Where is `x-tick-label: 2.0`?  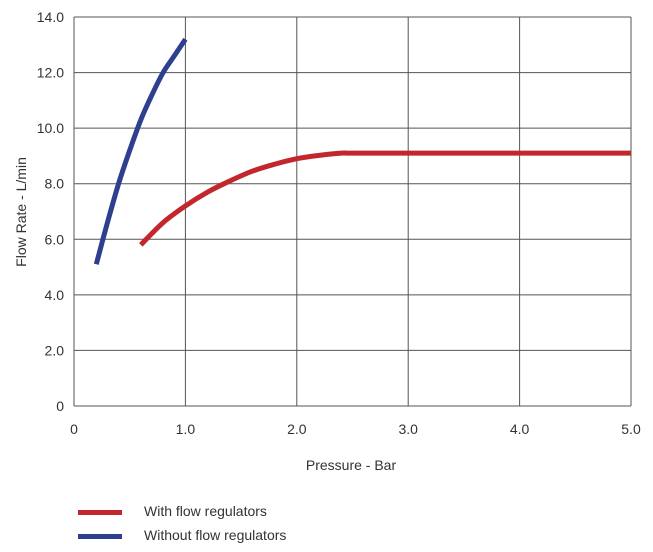 x-tick-label: 2.0 is located at coordinates (297, 429).